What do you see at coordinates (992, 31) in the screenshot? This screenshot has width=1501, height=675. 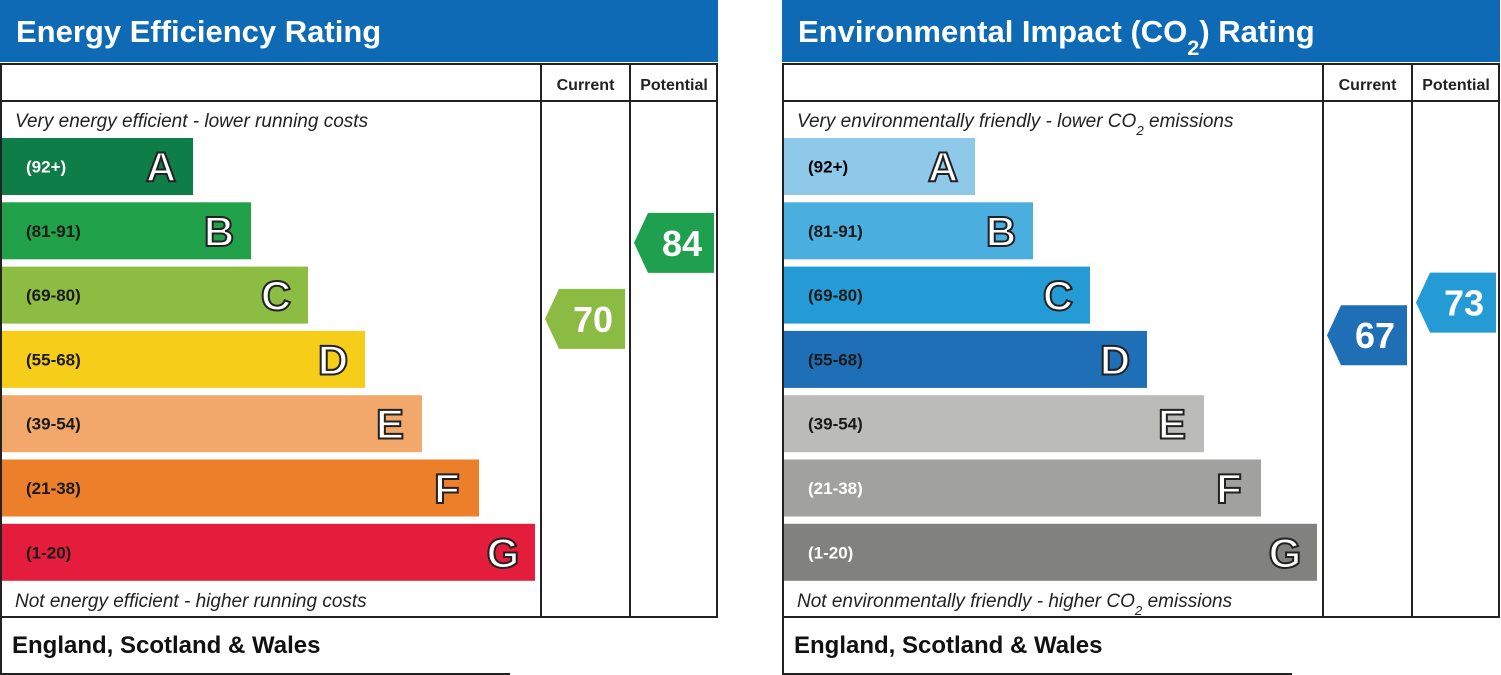 I see `title-part: Environmental Impact (CO` at bounding box center [992, 31].